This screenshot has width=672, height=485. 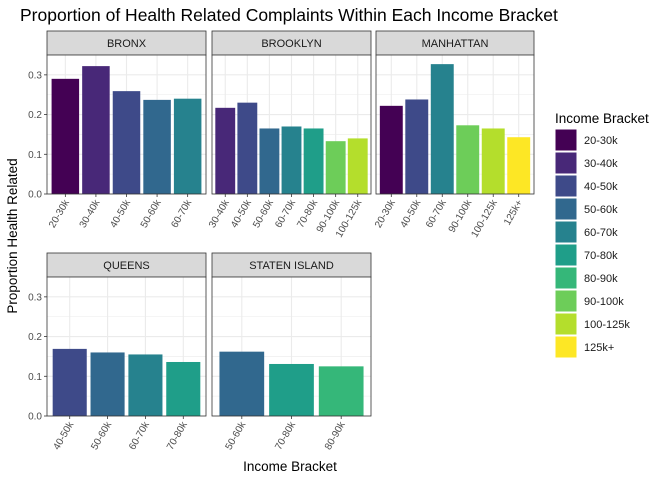 I want to click on legend-label: 20-30k, so click(x=601, y=141).